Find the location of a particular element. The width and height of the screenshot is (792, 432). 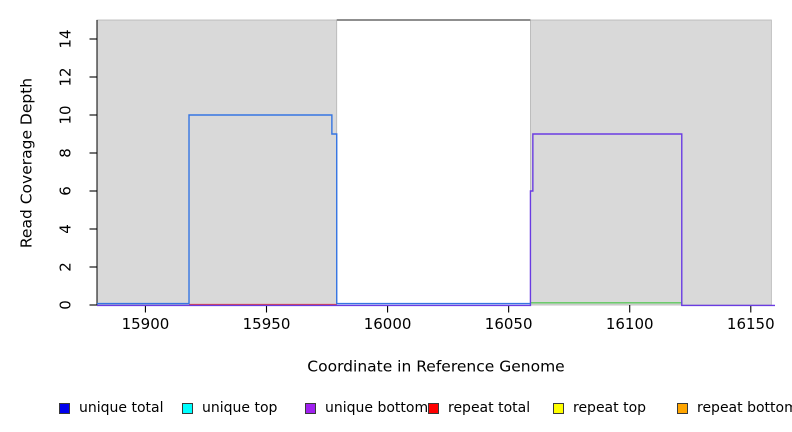

y-tick-label: 4 is located at coordinates (65, 229).